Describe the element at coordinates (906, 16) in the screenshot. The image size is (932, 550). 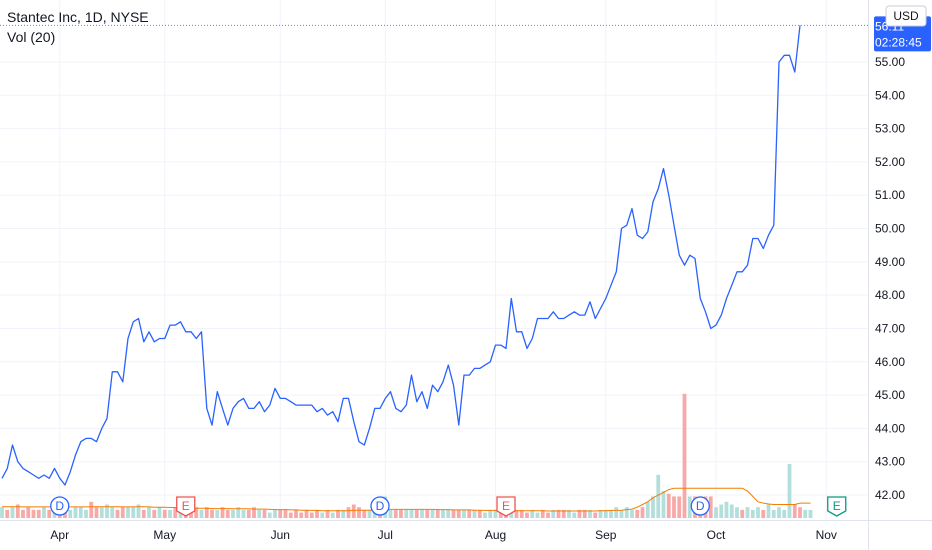
I see `currency-button` at that location.